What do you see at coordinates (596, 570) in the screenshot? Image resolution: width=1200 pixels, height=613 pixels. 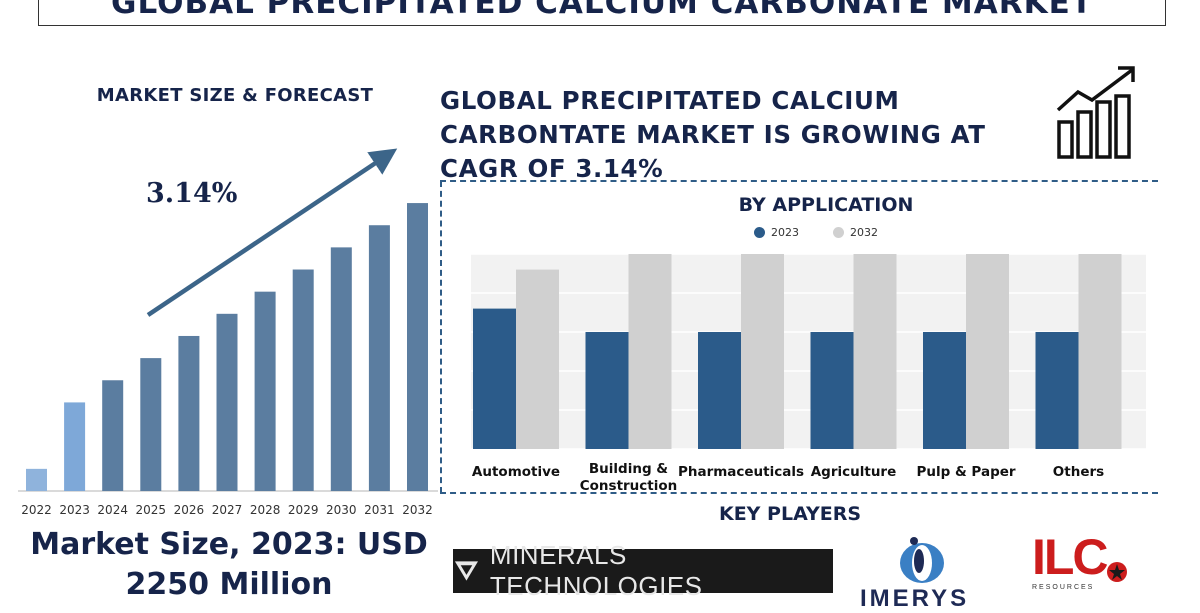 I see `minerals-technologies-name: MINERALS TECHNOLOGIES` at bounding box center [596, 570].